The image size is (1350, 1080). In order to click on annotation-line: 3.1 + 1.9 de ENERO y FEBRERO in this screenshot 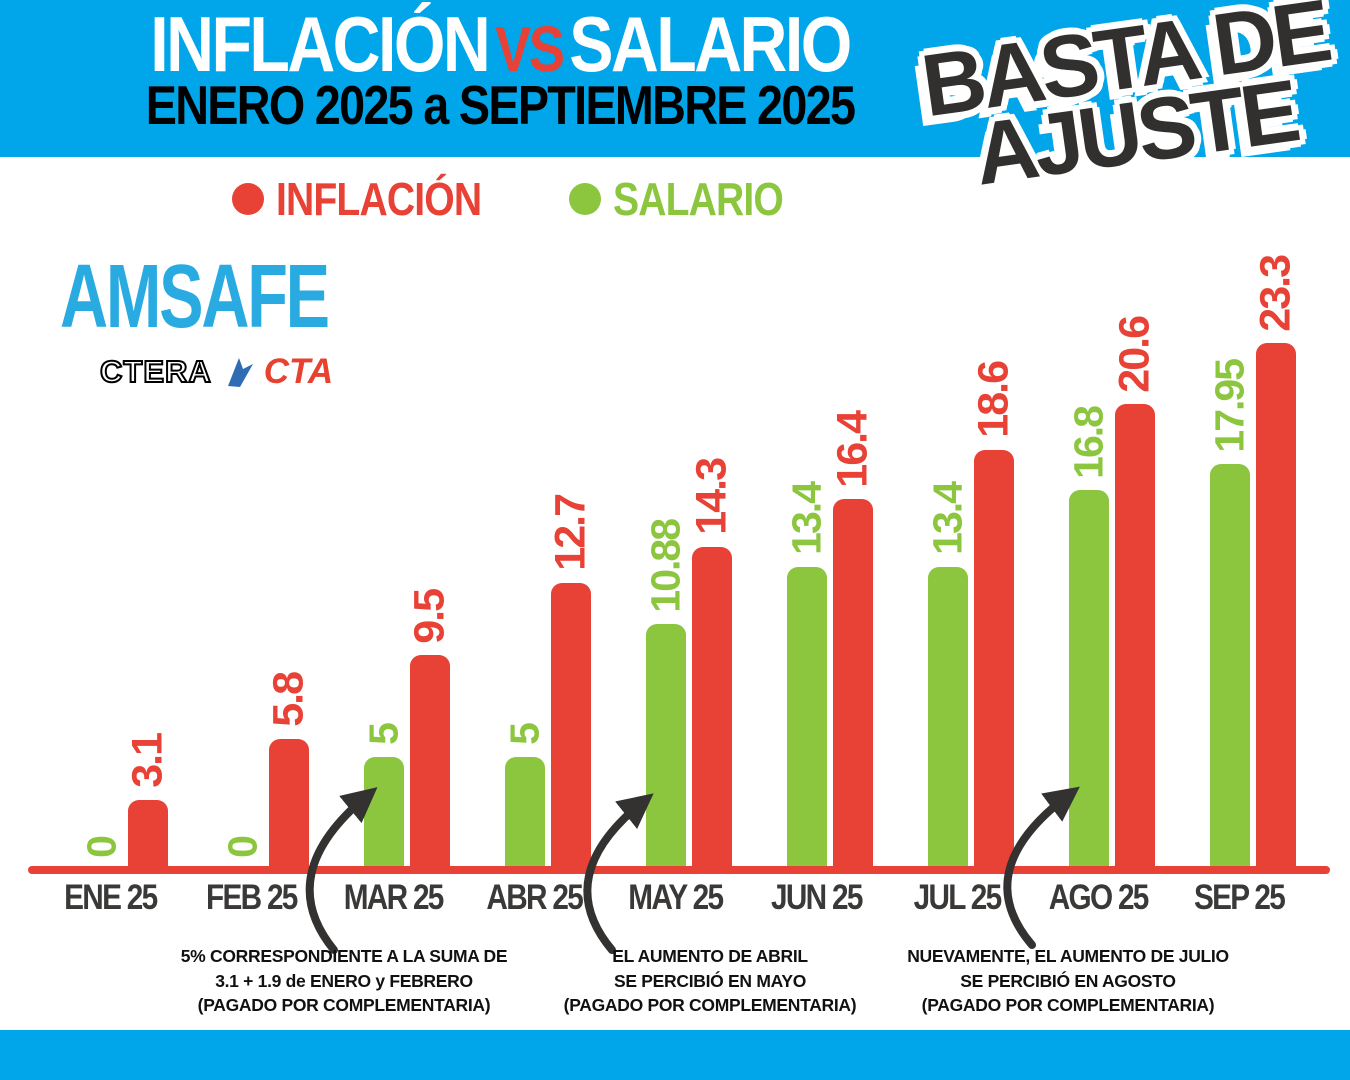, I will do `click(344, 980)`.